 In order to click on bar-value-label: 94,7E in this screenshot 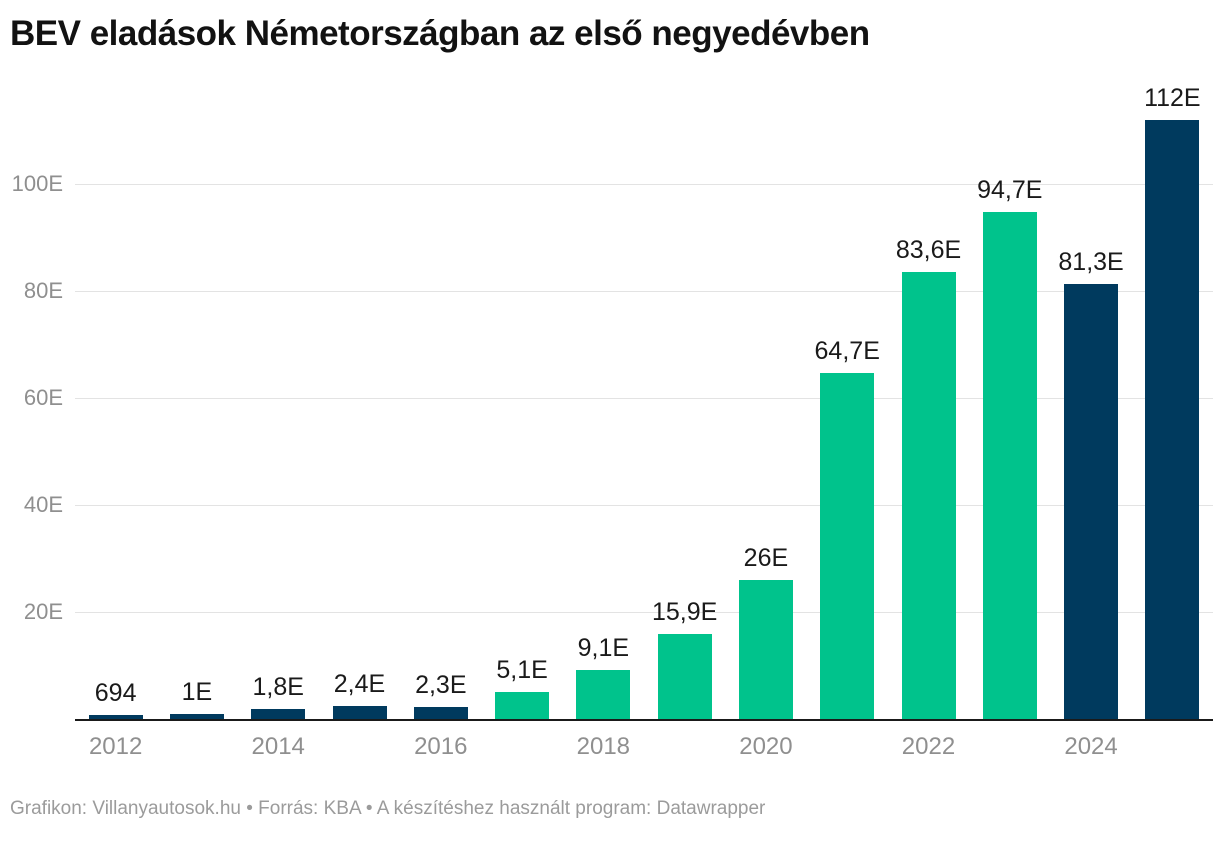, I will do `click(1010, 190)`.